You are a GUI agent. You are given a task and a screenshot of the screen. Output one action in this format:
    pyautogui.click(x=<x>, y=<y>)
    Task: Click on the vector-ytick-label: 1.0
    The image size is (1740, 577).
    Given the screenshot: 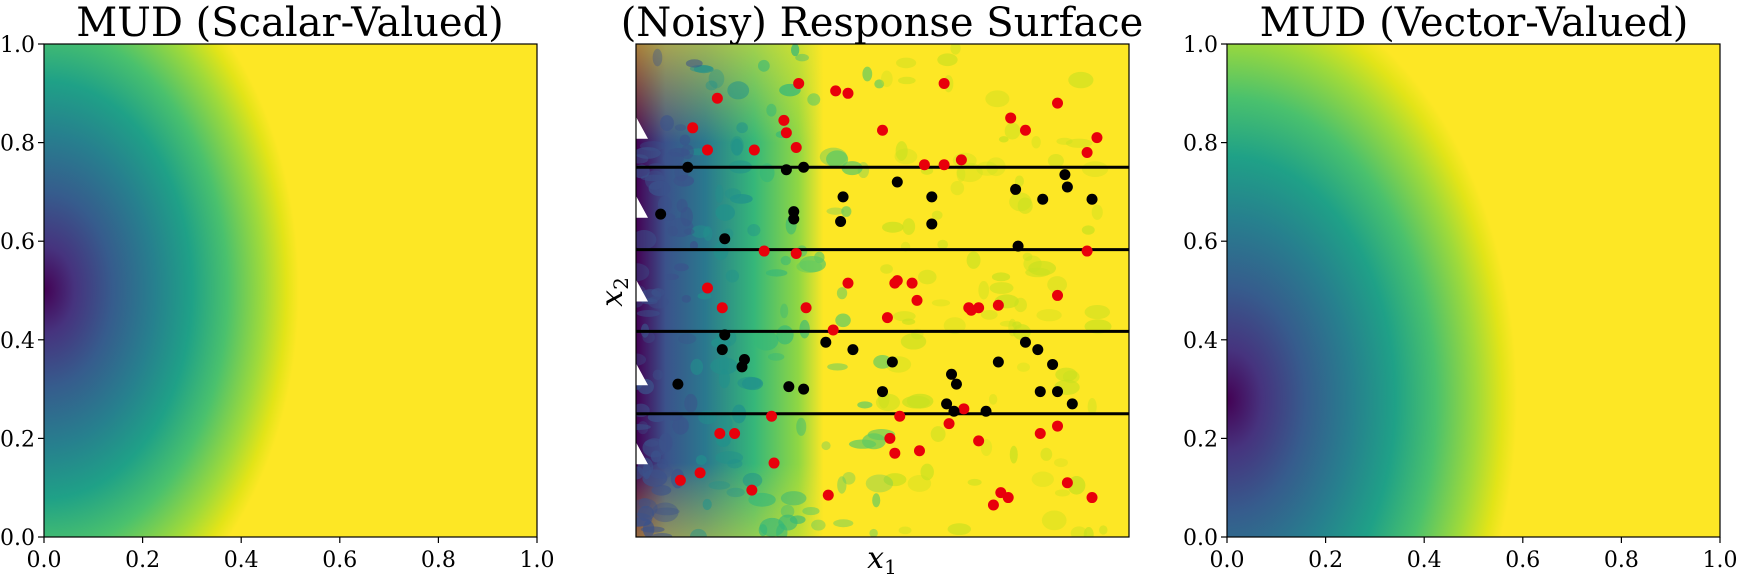 What is the action you would take?
    pyautogui.click(x=1200, y=45)
    